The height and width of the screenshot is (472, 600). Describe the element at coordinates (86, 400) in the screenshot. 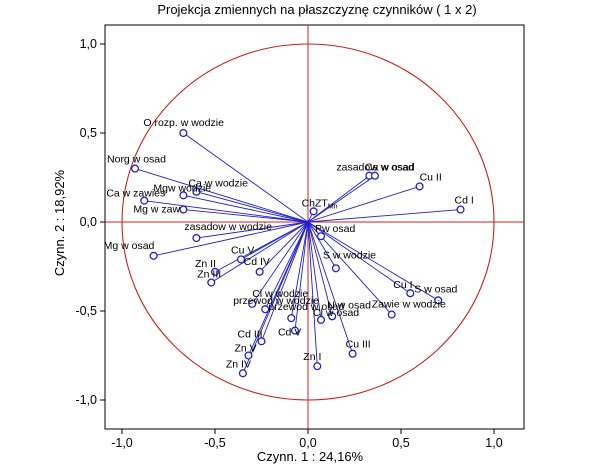

I see `y-tick-label: -1,0` at that location.